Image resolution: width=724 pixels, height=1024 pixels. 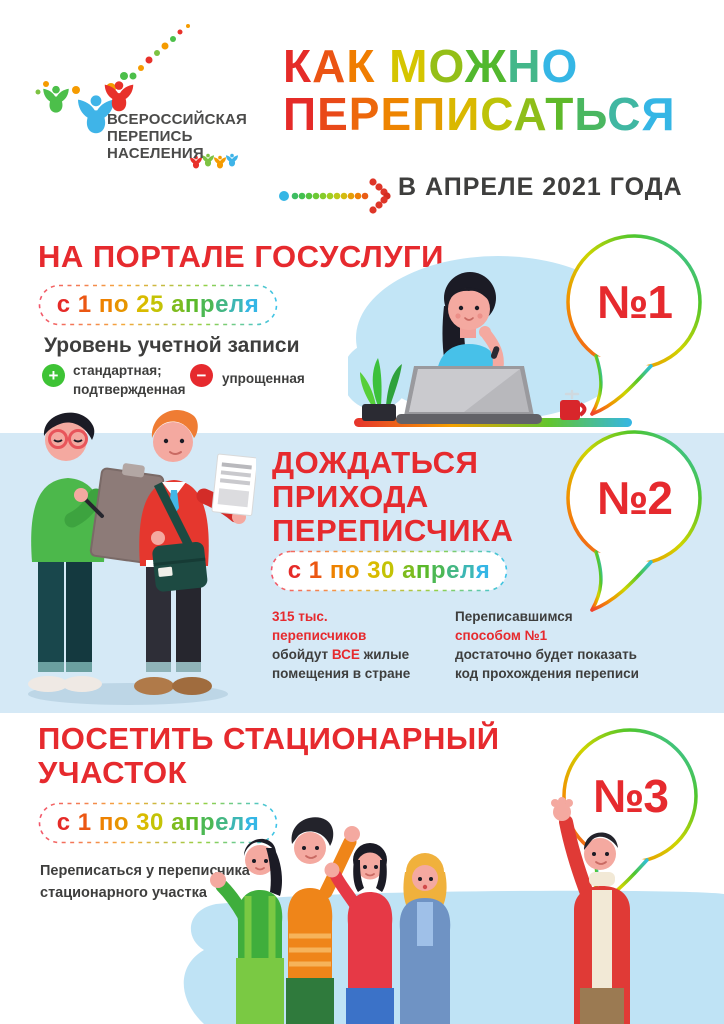 What do you see at coordinates (341, 664) in the screenshot?
I see `stat-detail: обойдут ВСЕ жилые помещения в стране` at bounding box center [341, 664].